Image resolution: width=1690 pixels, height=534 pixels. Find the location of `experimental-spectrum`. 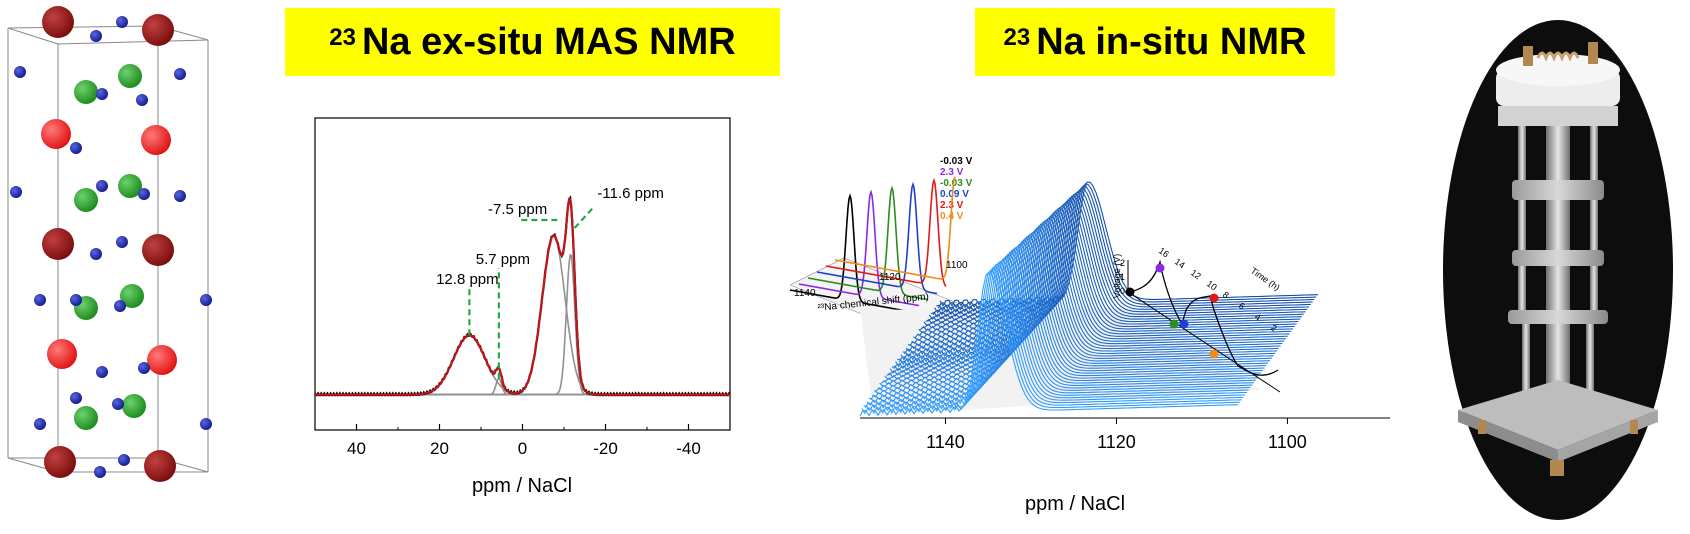

experimental-spectrum is located at coordinates (522, 296).